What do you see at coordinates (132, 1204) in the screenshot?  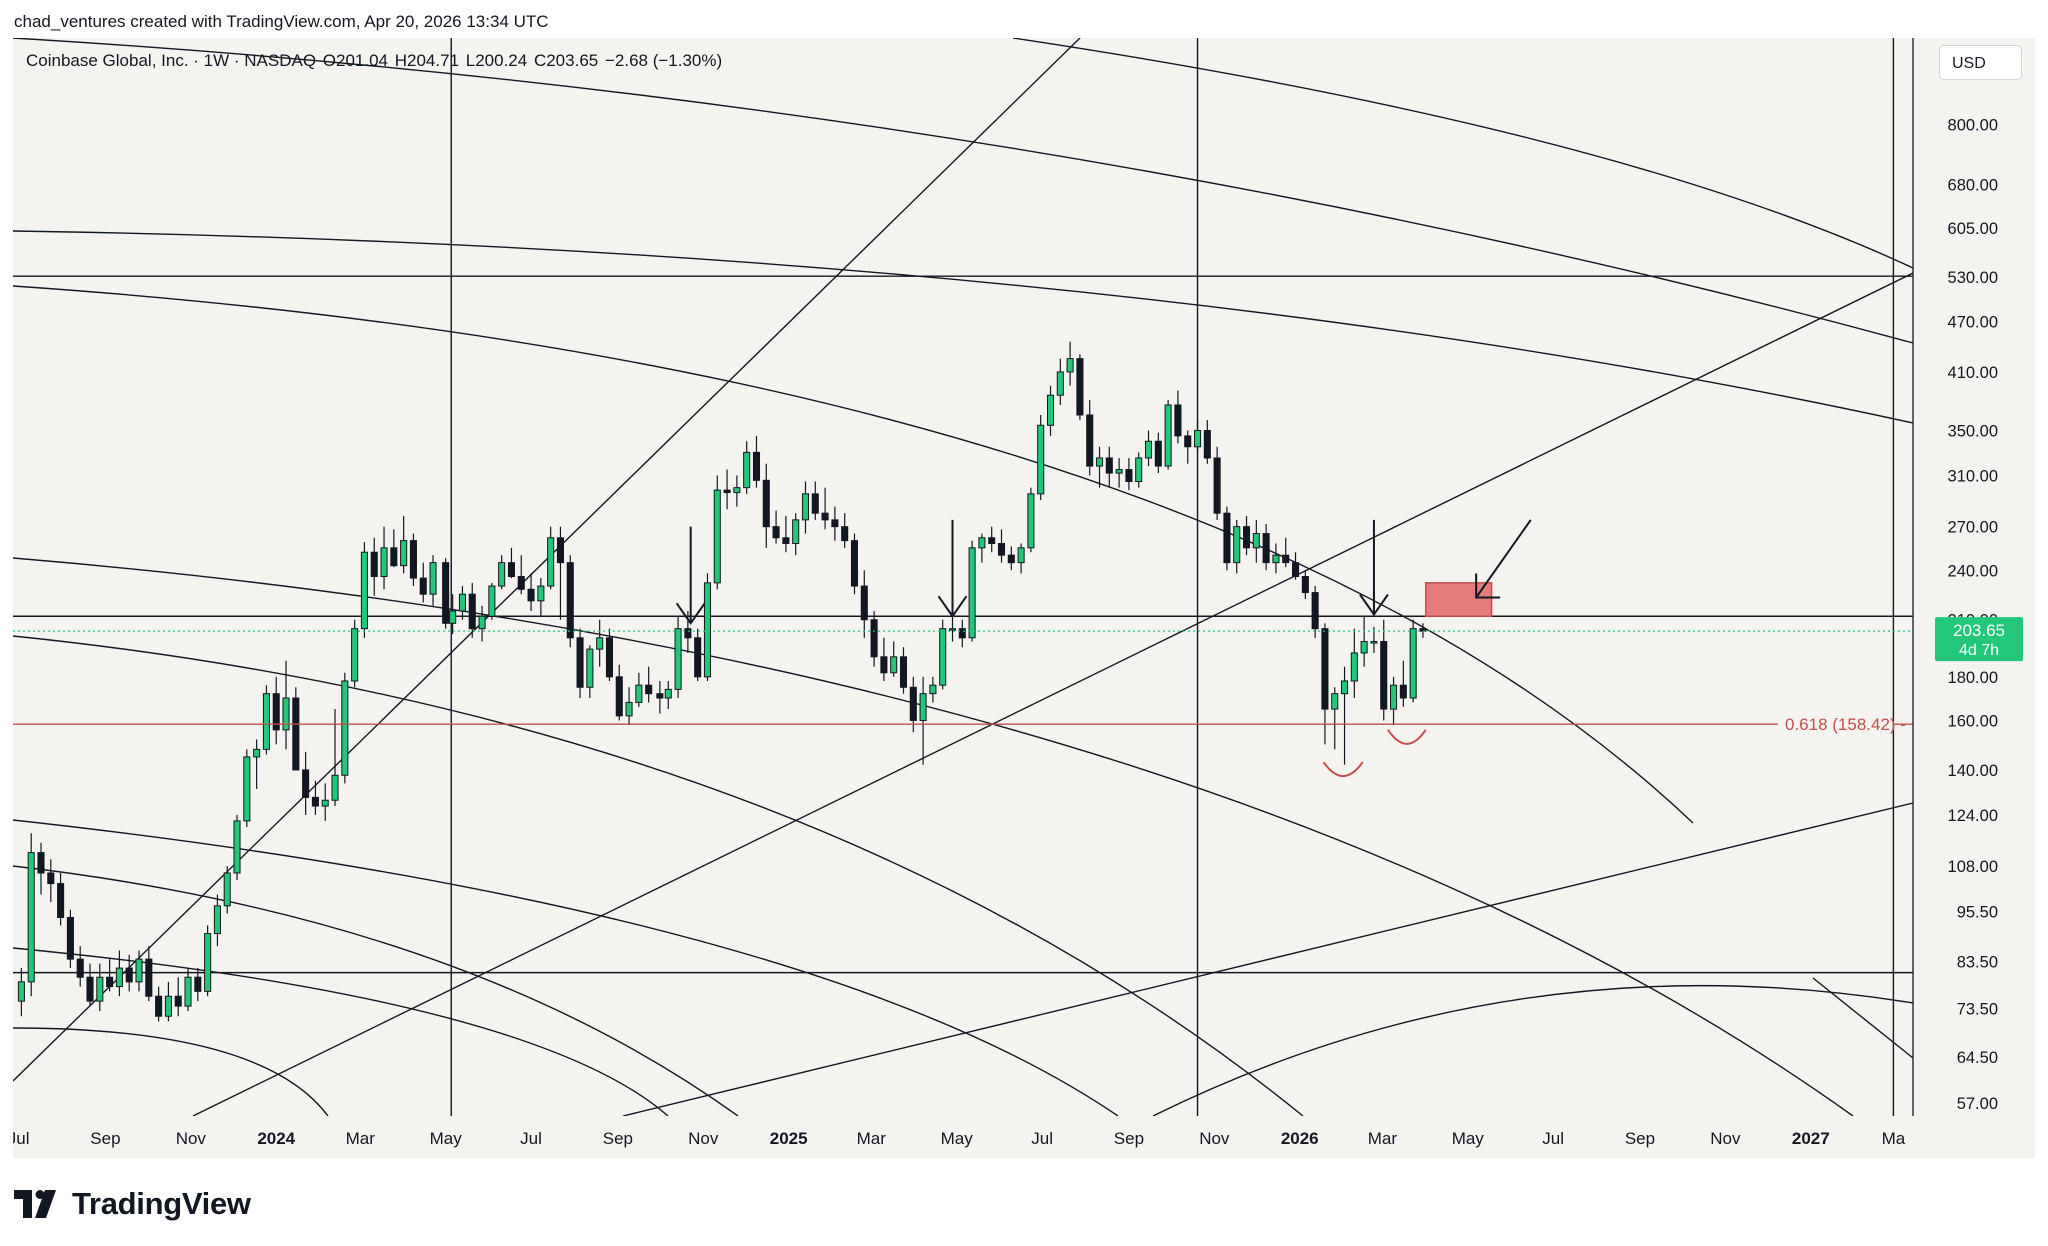 I see `tradingview-logo: TradingView` at bounding box center [132, 1204].